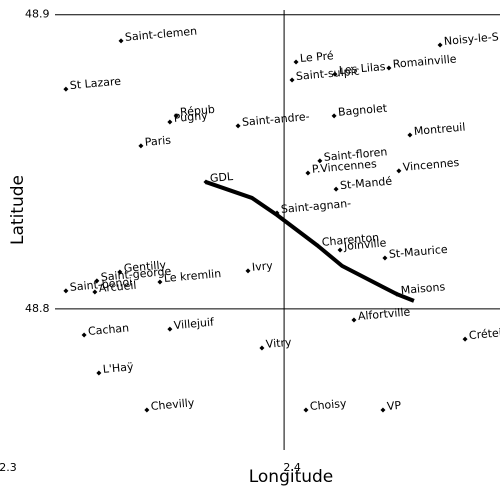 The image size is (500, 500). What do you see at coordinates (365, 184) in the screenshot?
I see `place-label: St-Mandé` at bounding box center [365, 184].